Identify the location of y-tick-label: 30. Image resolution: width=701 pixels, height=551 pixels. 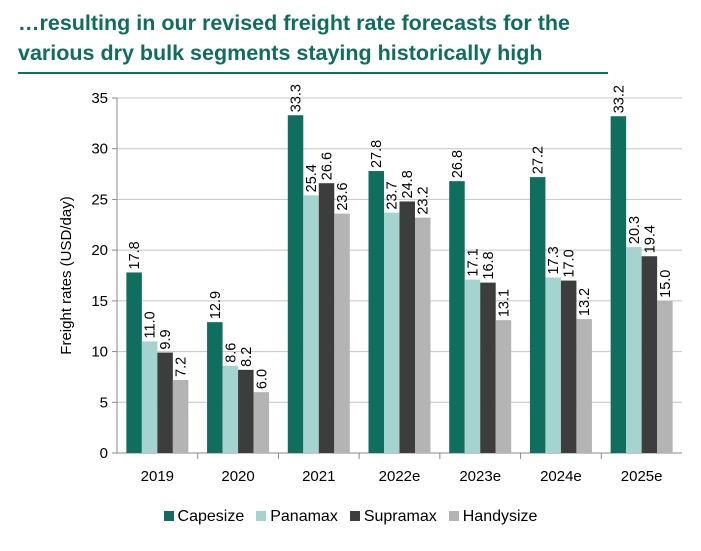
(99, 149).